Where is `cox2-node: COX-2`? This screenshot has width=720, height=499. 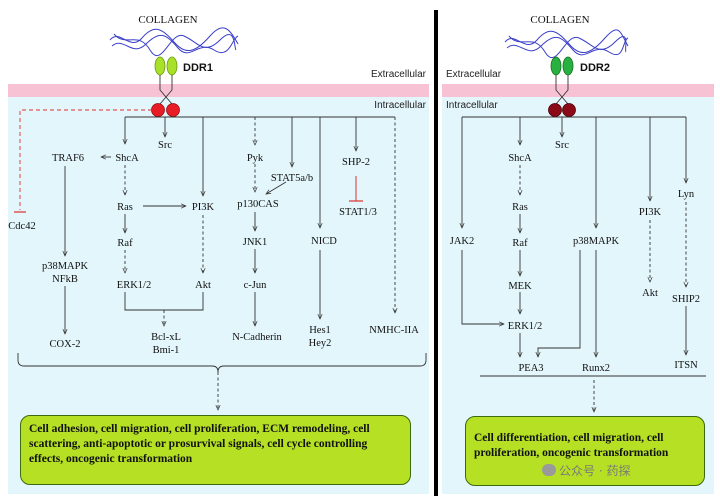
cox2-node: COX-2 is located at coordinates (65, 344).